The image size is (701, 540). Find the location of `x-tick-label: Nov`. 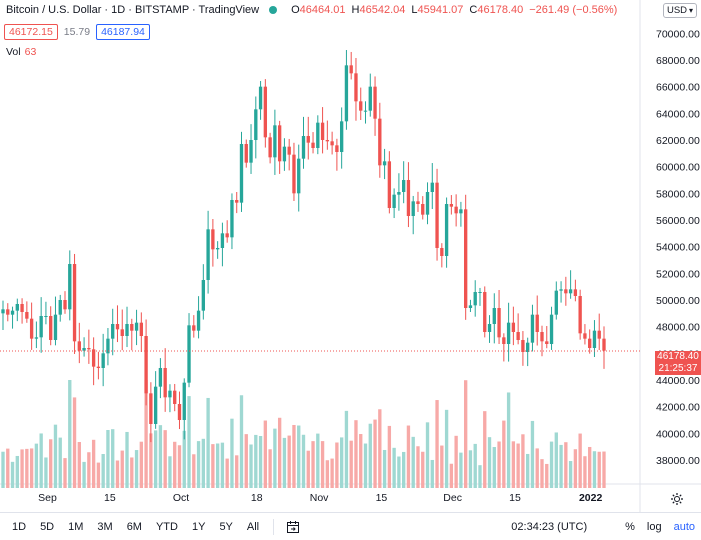

x-tick-label: Nov is located at coordinates (319, 498).